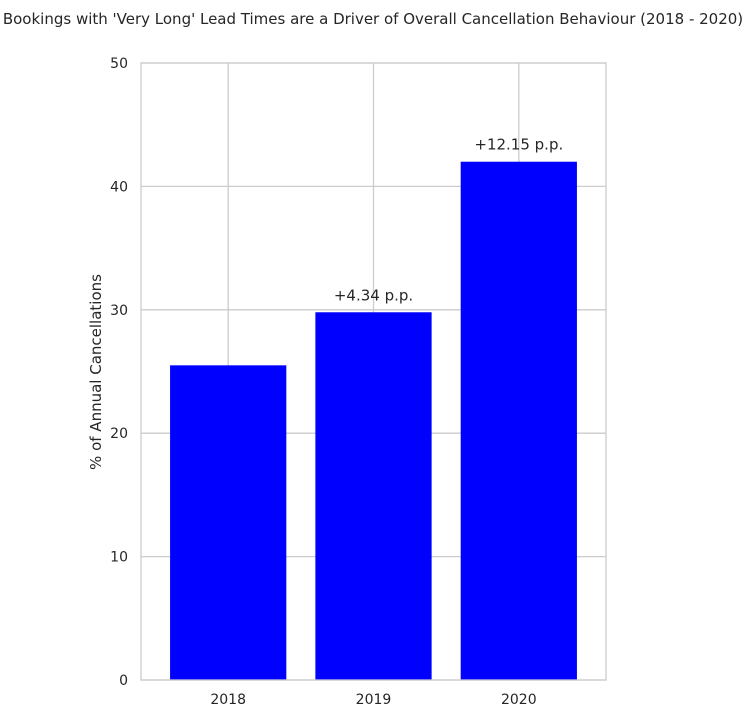  Describe the element at coordinates (119, 558) in the screenshot. I see `y-tick-label: 10` at that location.